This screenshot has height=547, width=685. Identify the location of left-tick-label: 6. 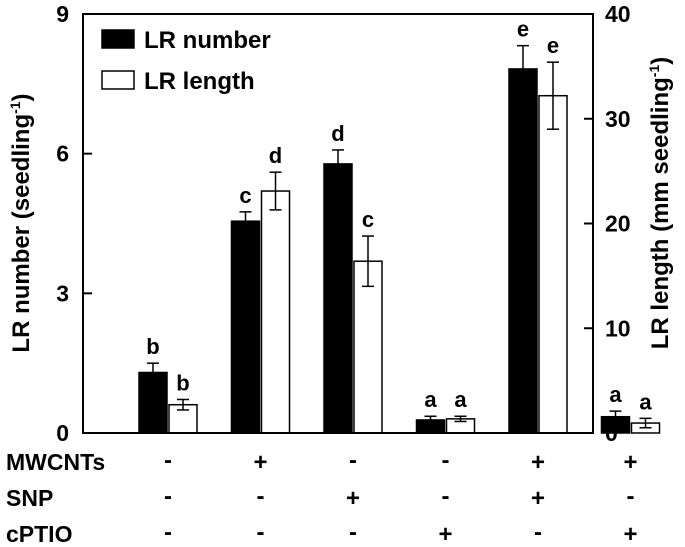
(62, 154).